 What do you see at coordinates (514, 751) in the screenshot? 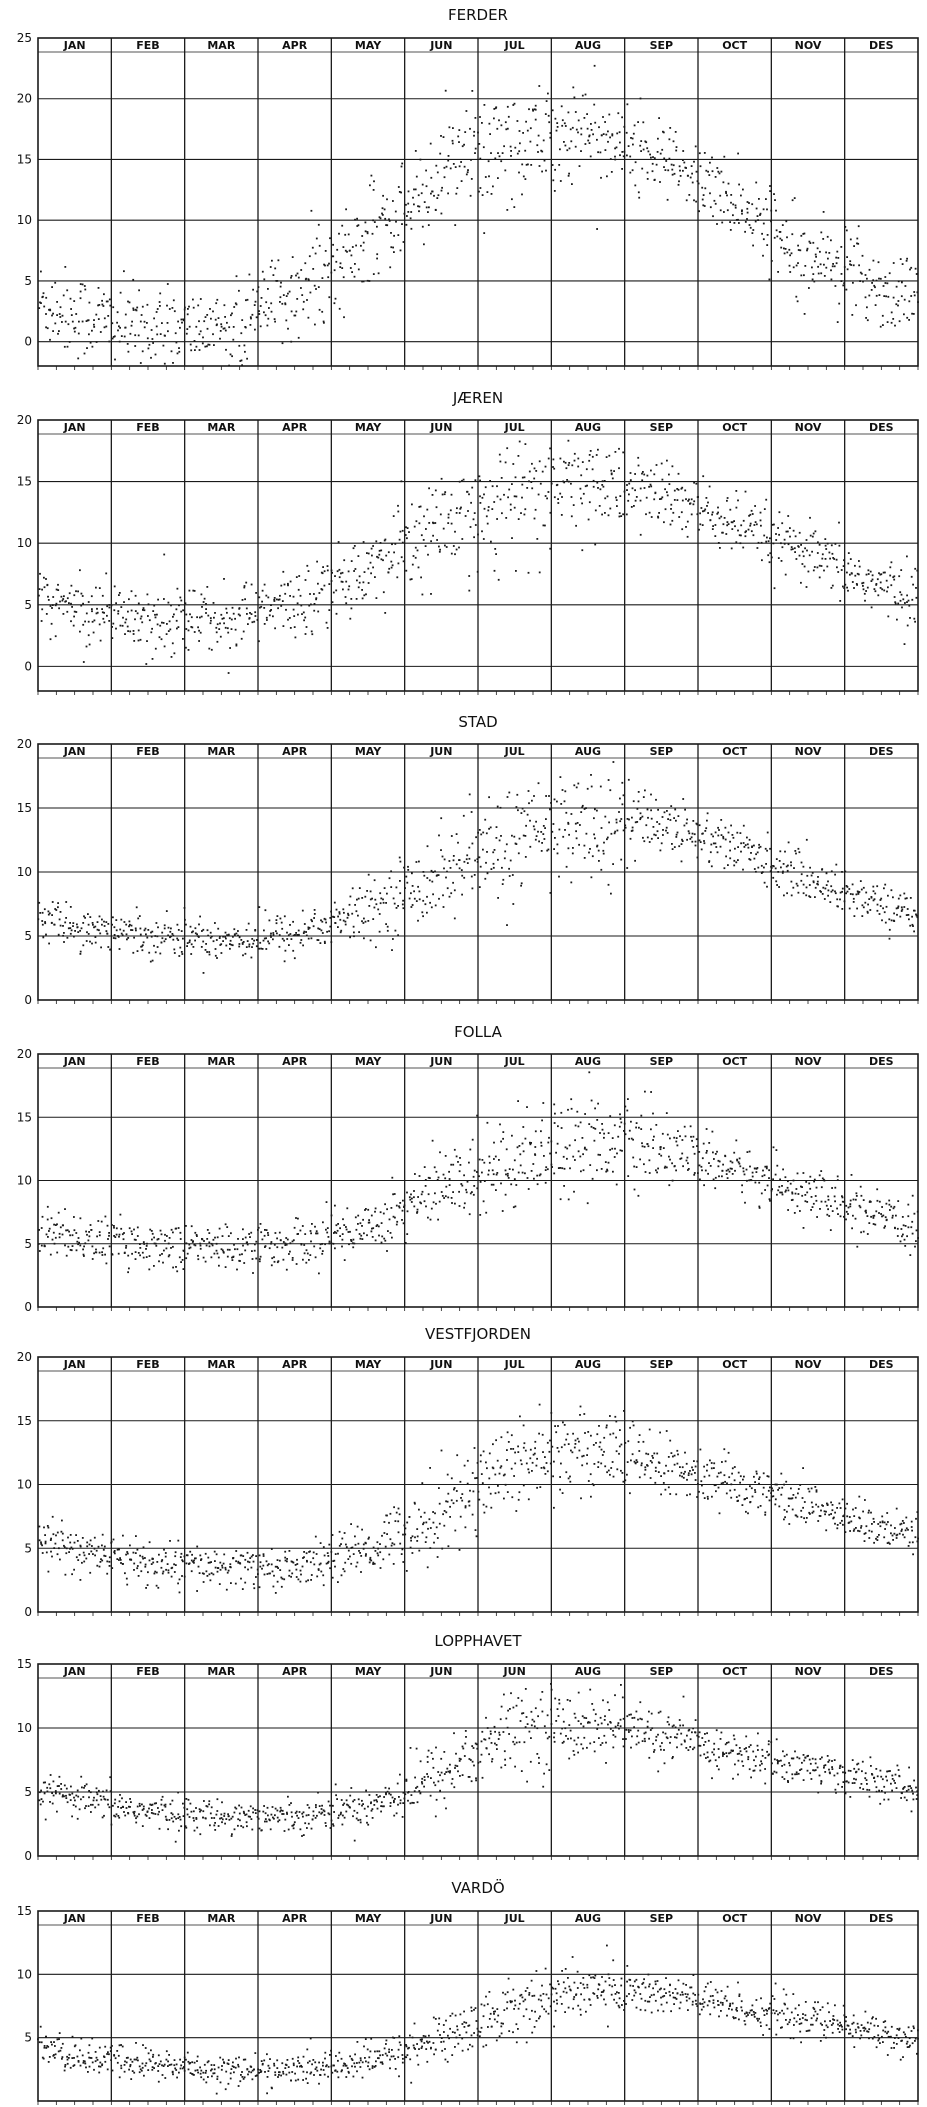
I see `month-label: JUL` at bounding box center [514, 751].